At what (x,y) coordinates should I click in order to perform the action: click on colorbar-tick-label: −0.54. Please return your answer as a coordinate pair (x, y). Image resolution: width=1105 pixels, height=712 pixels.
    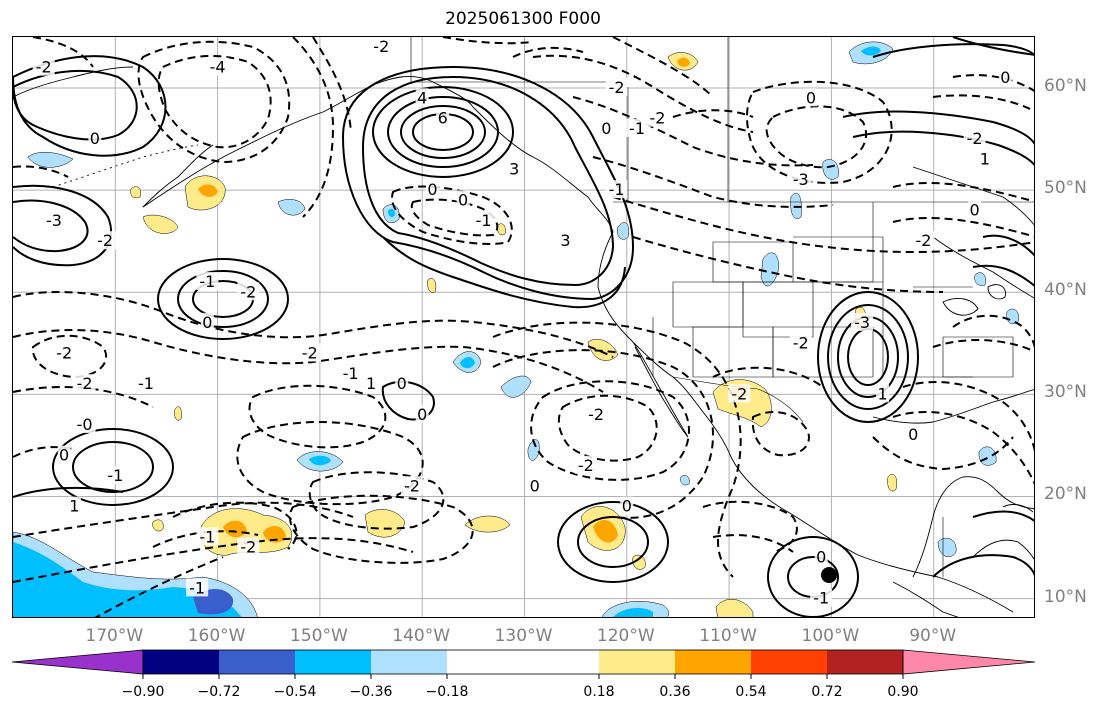
    Looking at the image, I should click on (295, 692).